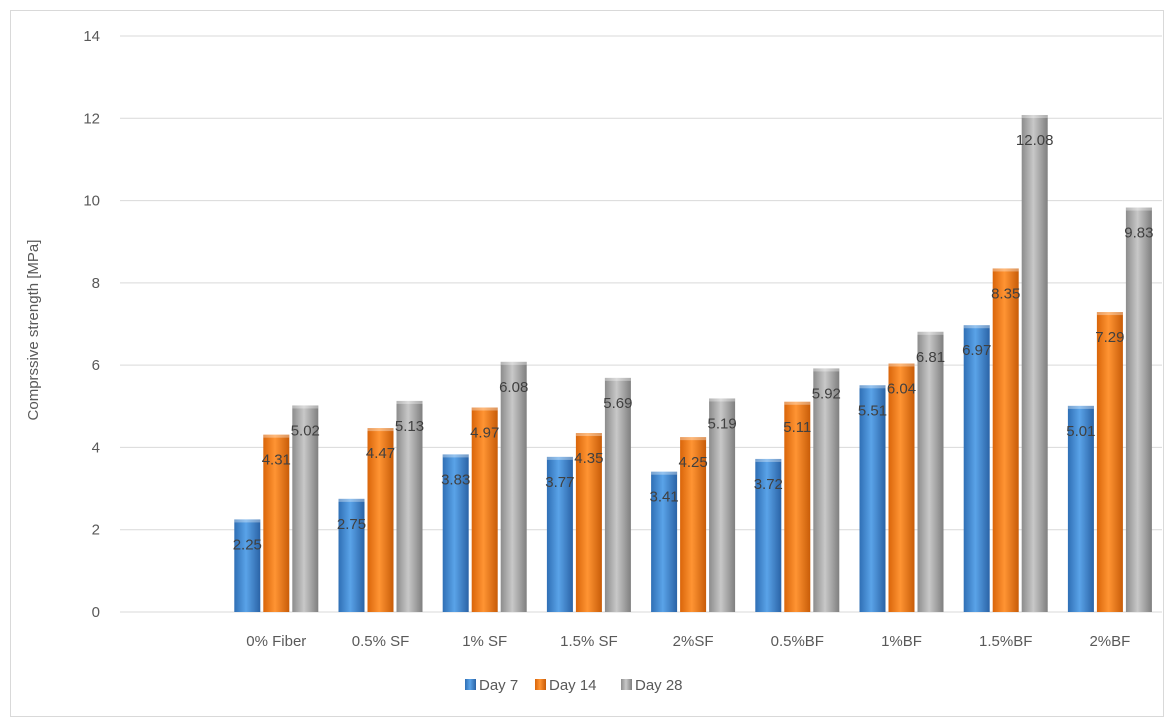 This screenshot has width=1166, height=719. Describe the element at coordinates (91, 118) in the screenshot. I see `y-tick-label: 12` at that location.